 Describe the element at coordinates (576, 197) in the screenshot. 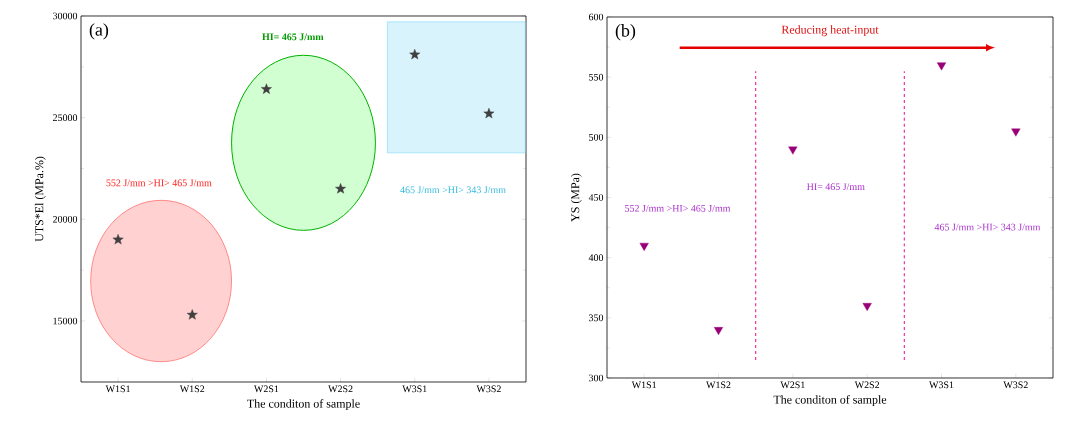

I see `y-axis-title: YS (MPa)` at that location.